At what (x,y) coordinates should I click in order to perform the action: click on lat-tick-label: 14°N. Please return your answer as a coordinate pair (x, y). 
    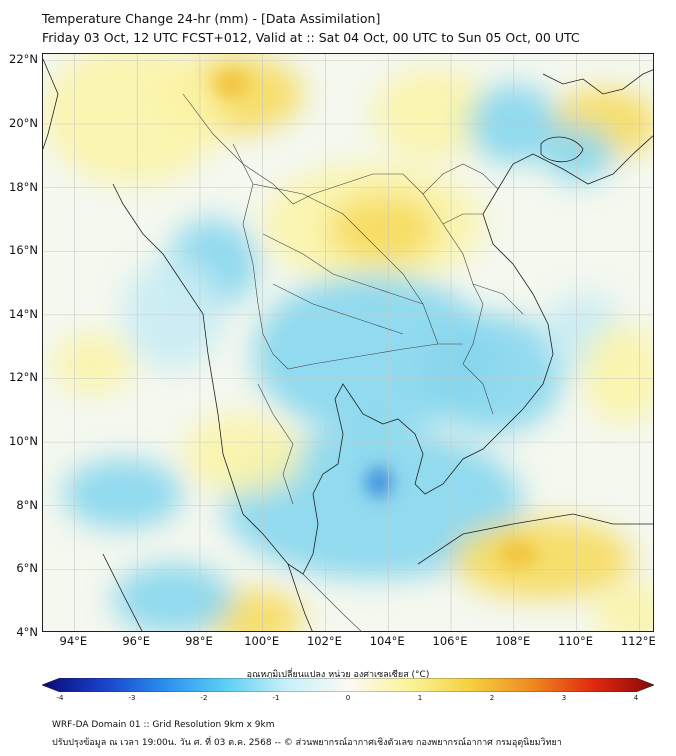
    Looking at the image, I should click on (23, 313).